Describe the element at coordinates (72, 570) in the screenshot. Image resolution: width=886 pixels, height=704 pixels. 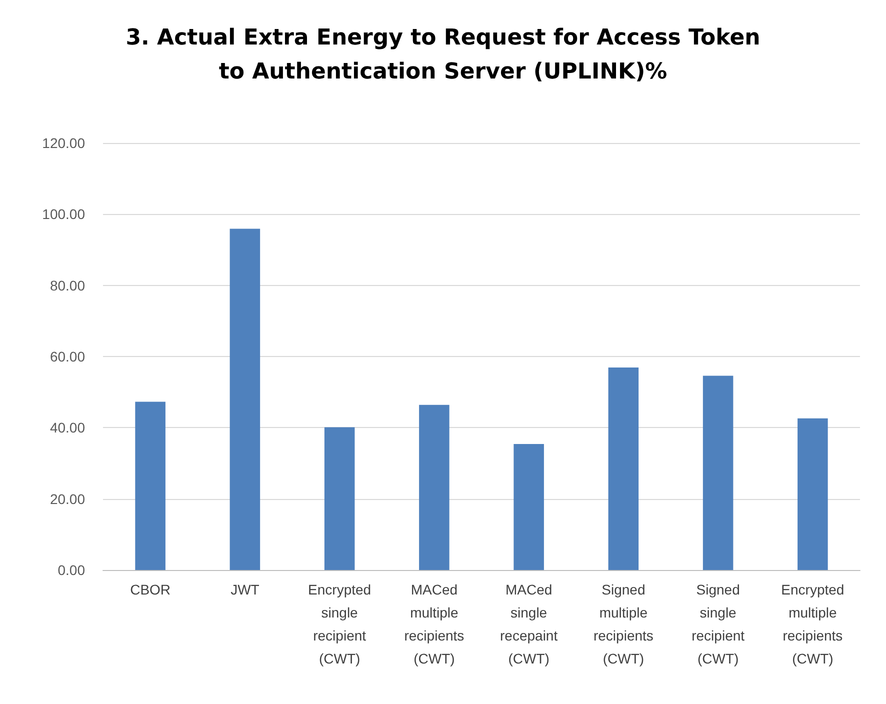
I see `y-tick-label: 0.00` at that location.